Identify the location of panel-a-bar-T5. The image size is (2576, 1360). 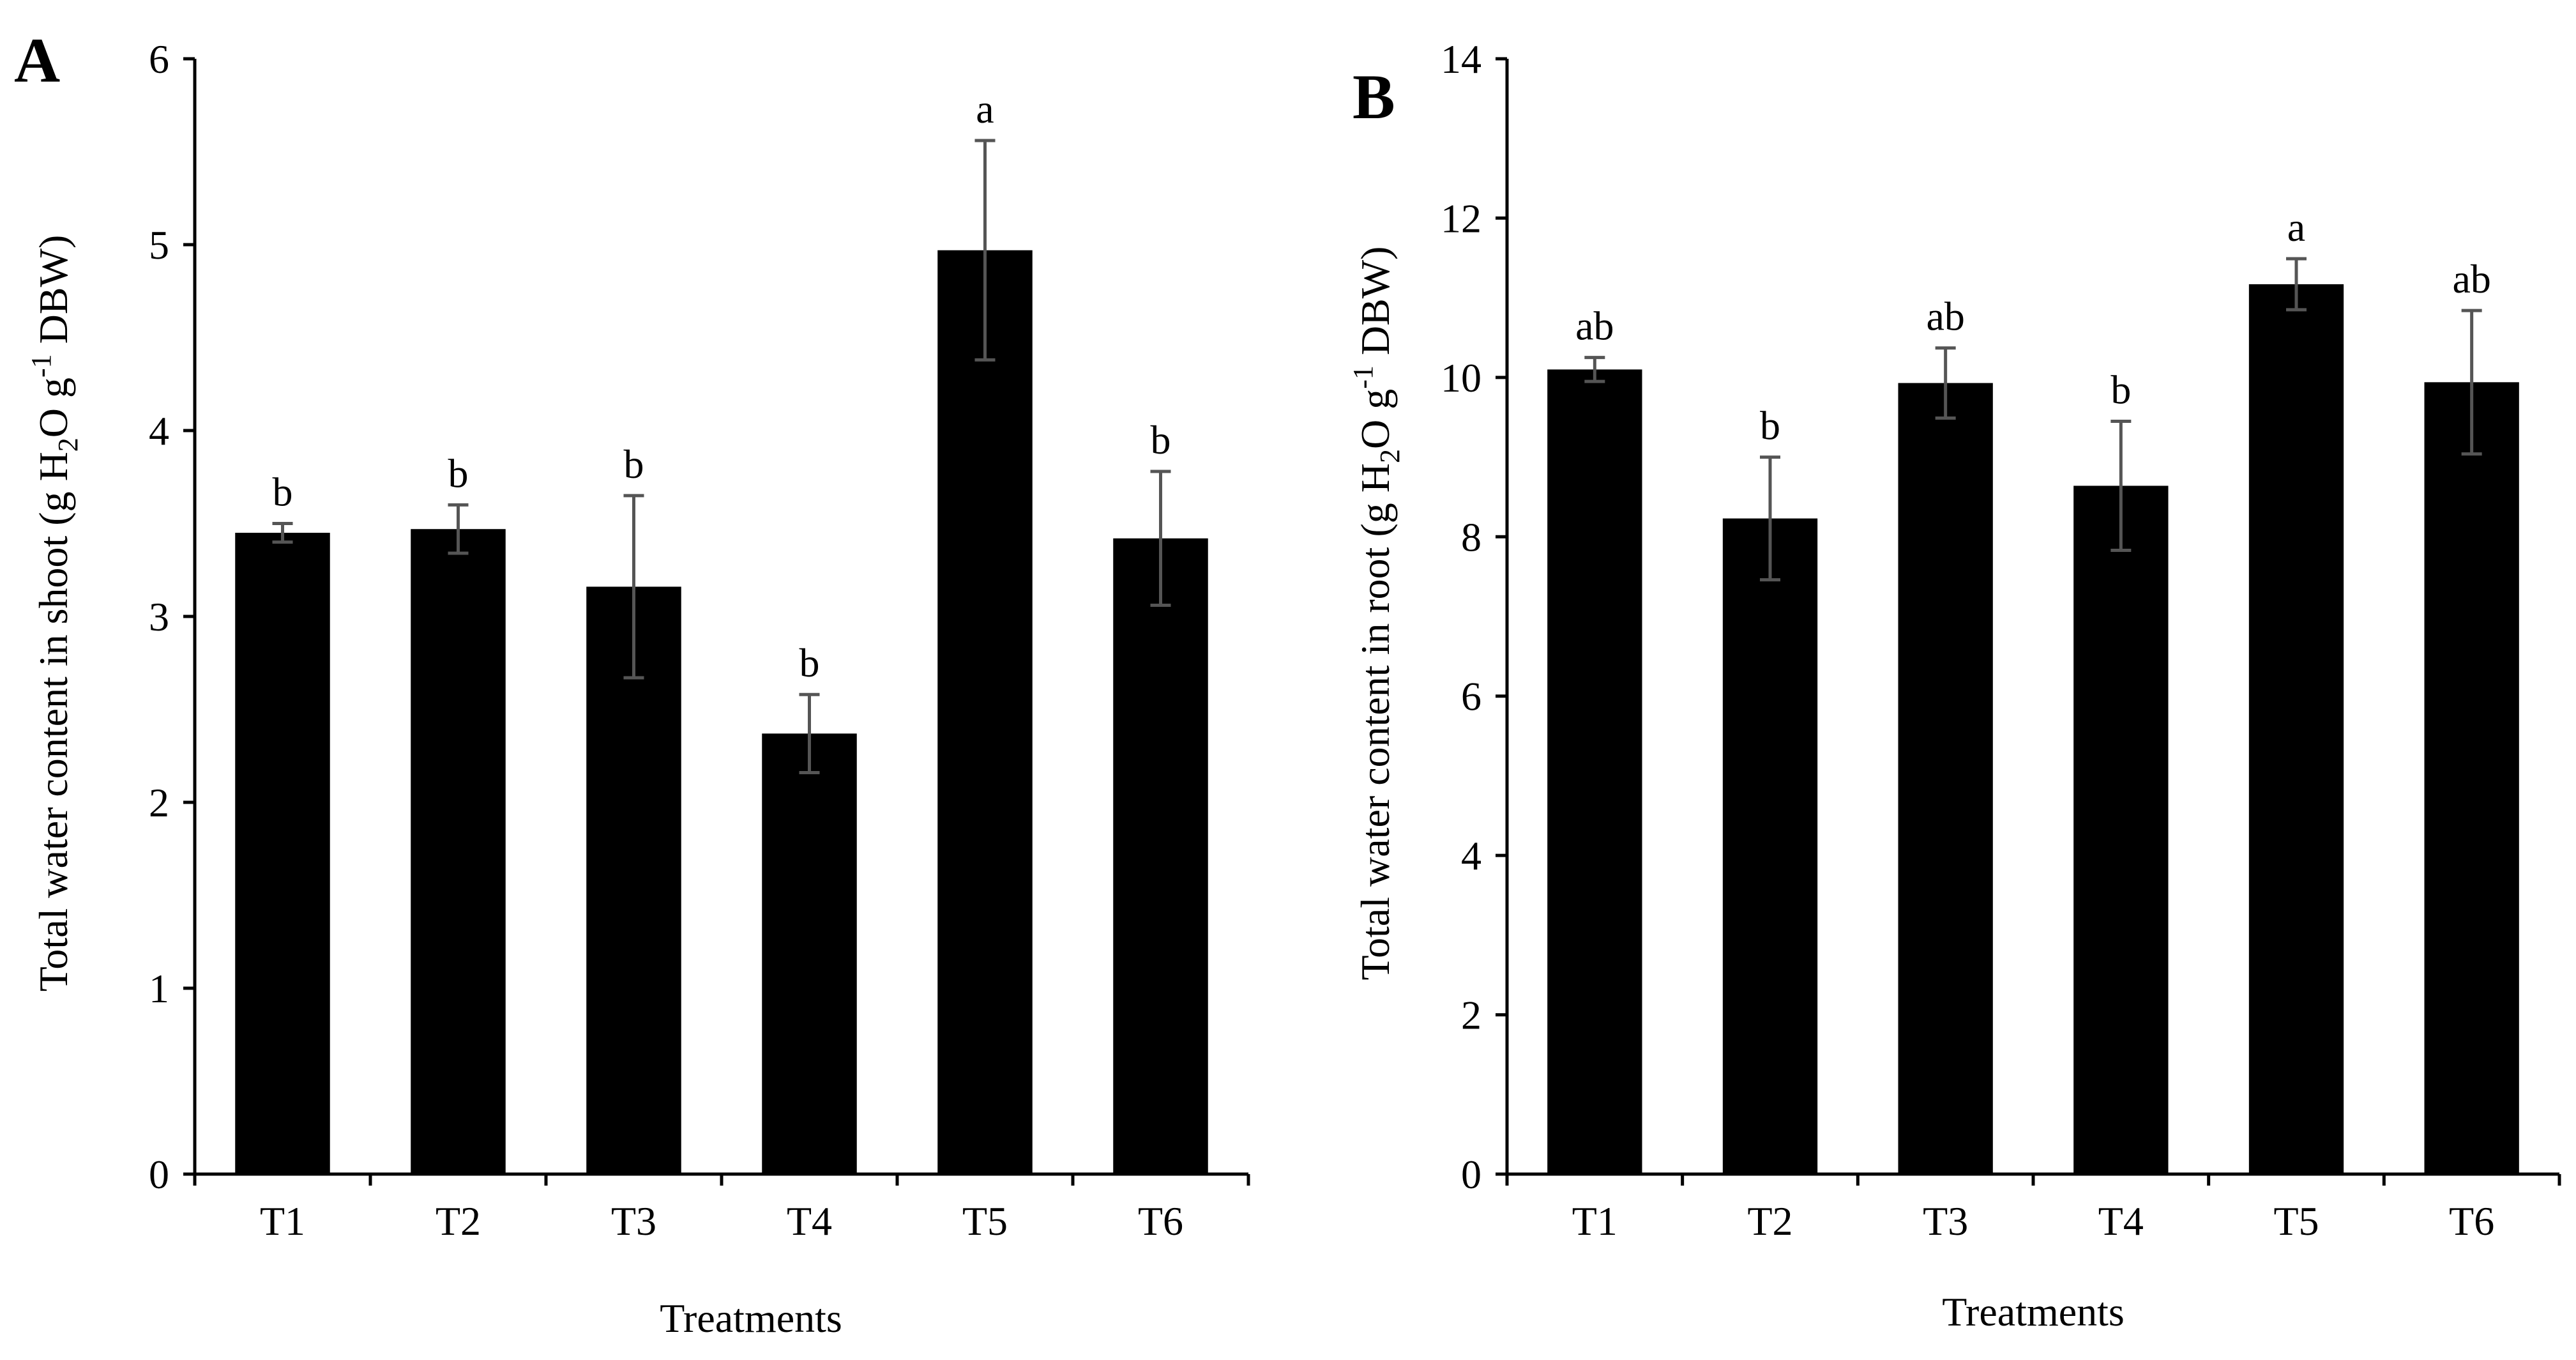
(985, 712).